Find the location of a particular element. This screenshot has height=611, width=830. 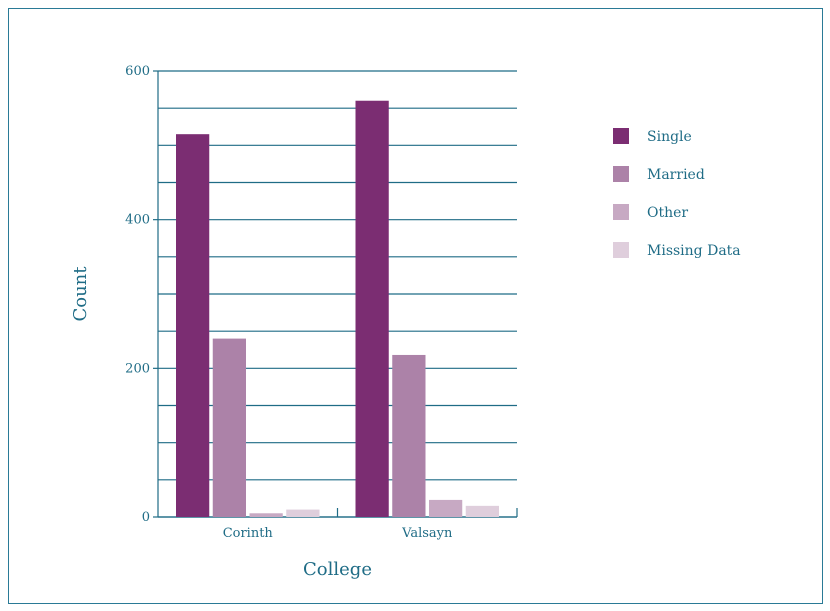

x-tick-label: Valsayn is located at coordinates (427, 533).